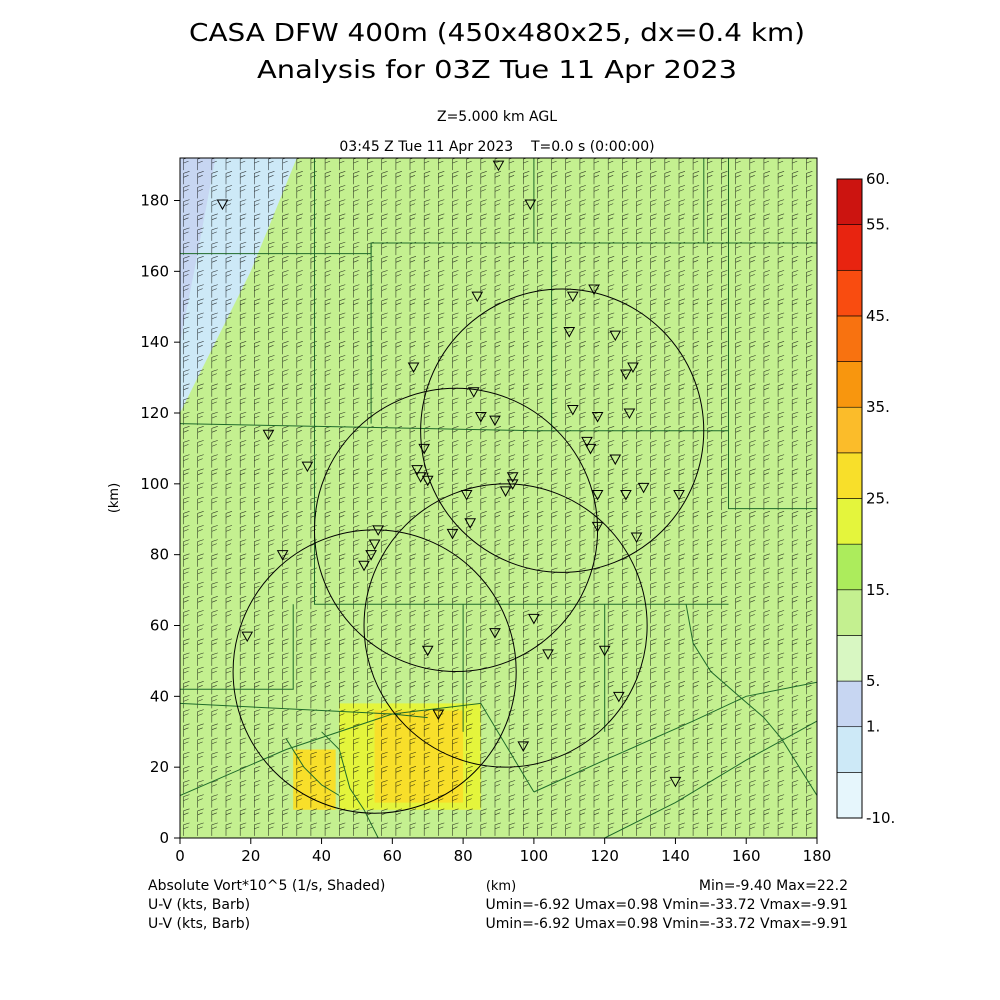 The width and height of the screenshot is (1000, 1000). Describe the element at coordinates (180, 856) in the screenshot. I see `x-tick-label: 0` at that location.